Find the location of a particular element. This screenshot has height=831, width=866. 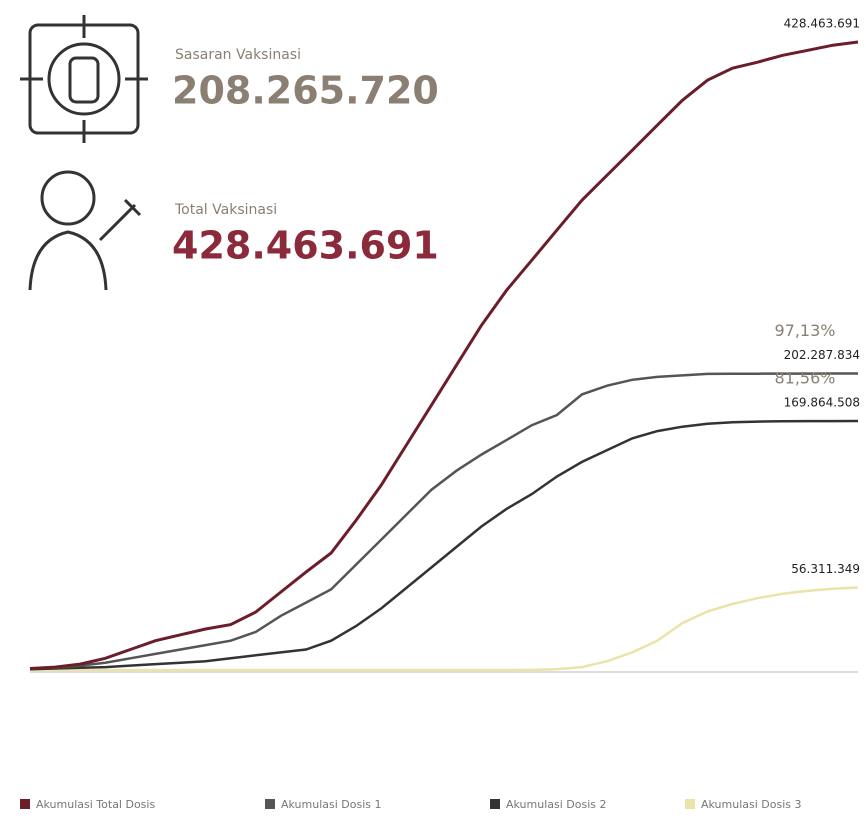

data-label: 428.463.691 is located at coordinates (822, 24).